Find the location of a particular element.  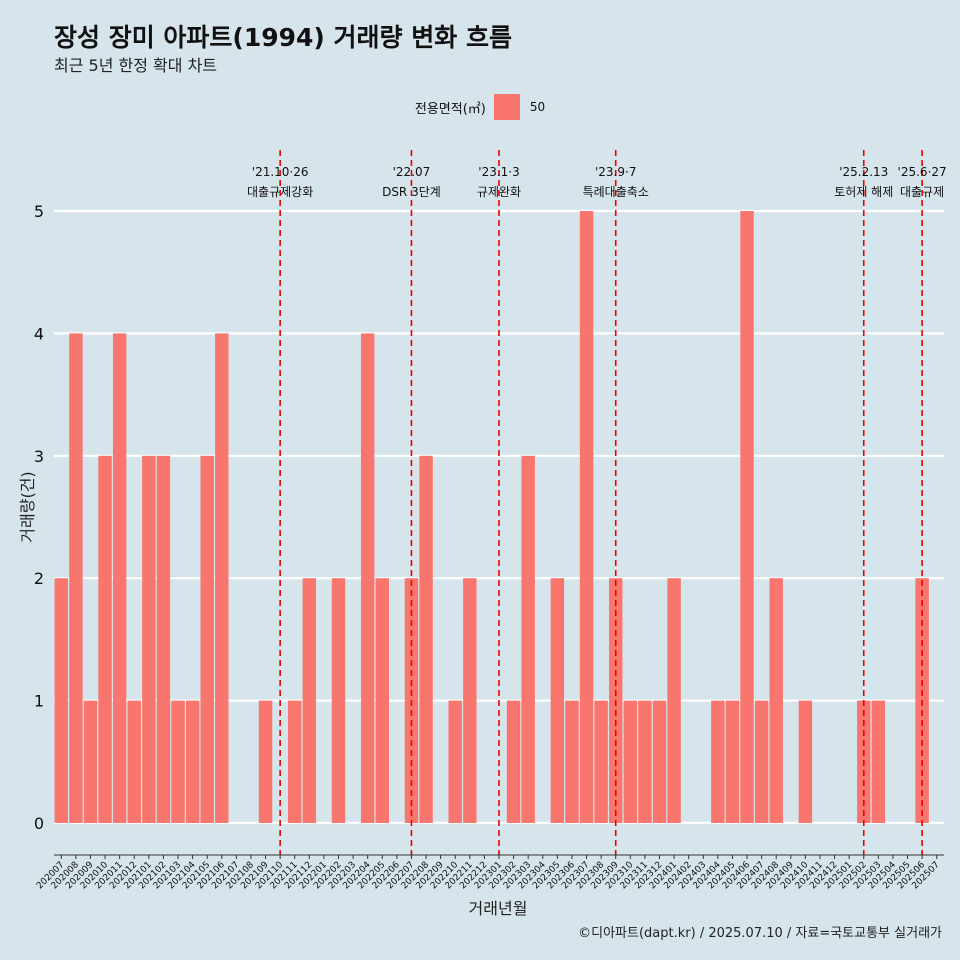

event-date-label: '23.1·3 is located at coordinates (498, 172).